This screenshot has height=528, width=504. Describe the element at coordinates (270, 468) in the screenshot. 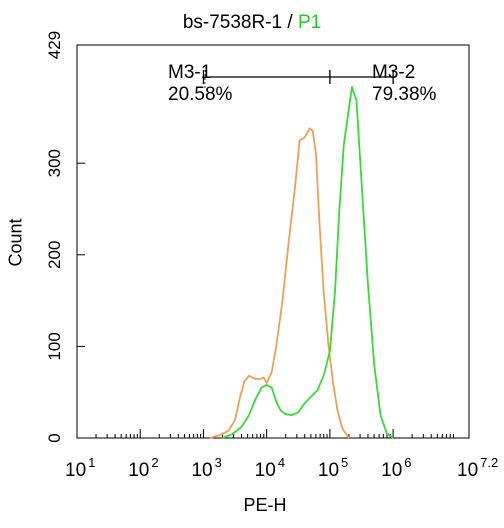

I see `x-tick-label: 10 4` at that location.